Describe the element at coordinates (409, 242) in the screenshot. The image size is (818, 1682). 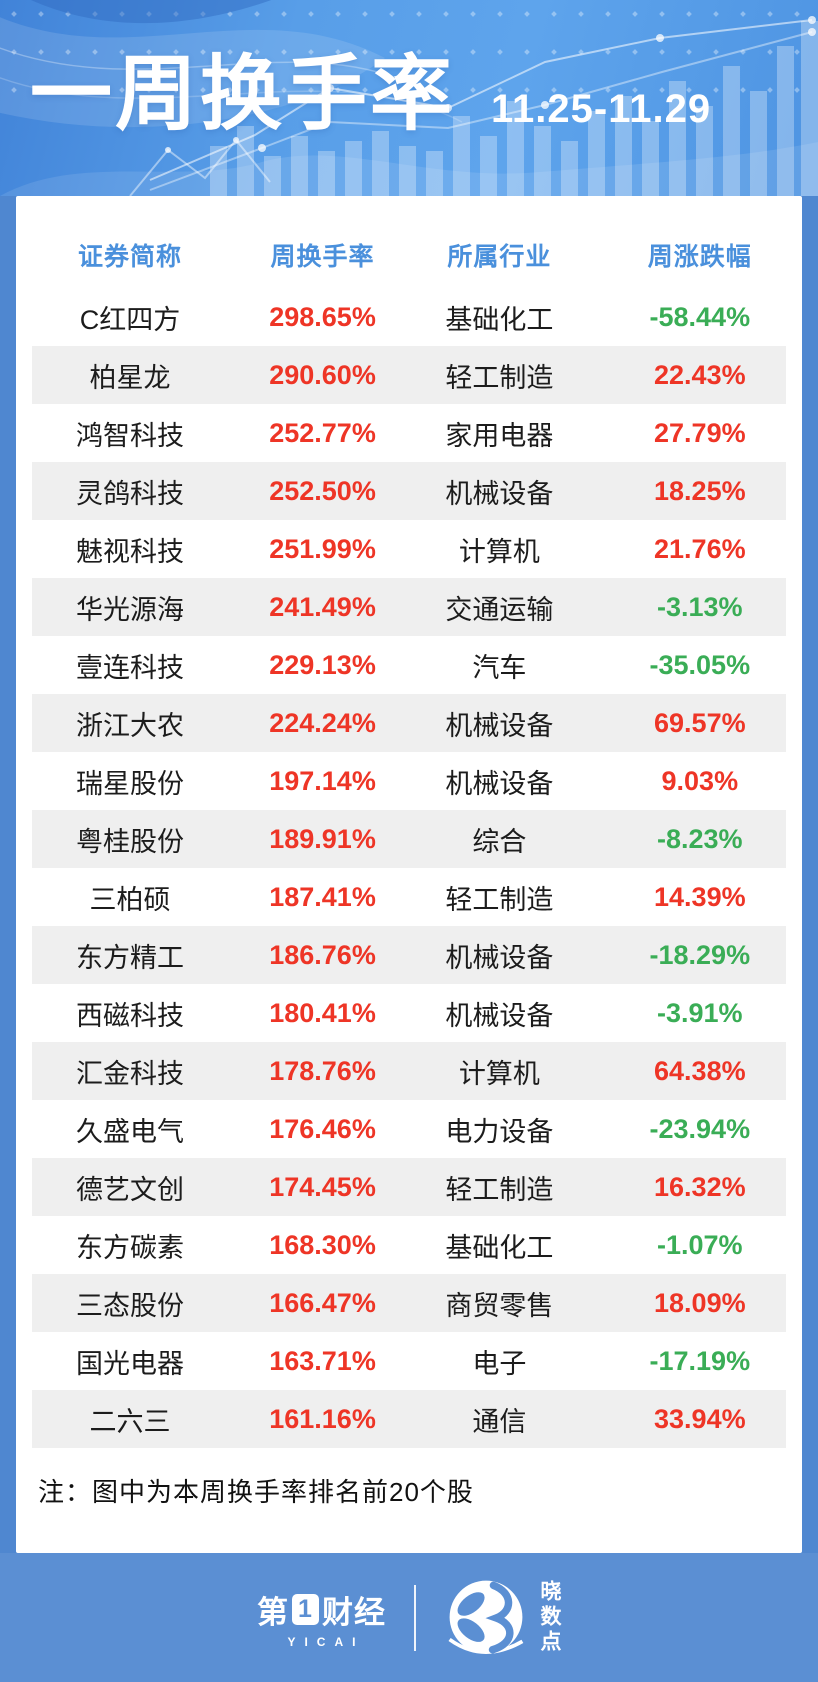
I see `table-header-row: 证券简称 周换手率 所属行业 周涨跌幅` at that location.